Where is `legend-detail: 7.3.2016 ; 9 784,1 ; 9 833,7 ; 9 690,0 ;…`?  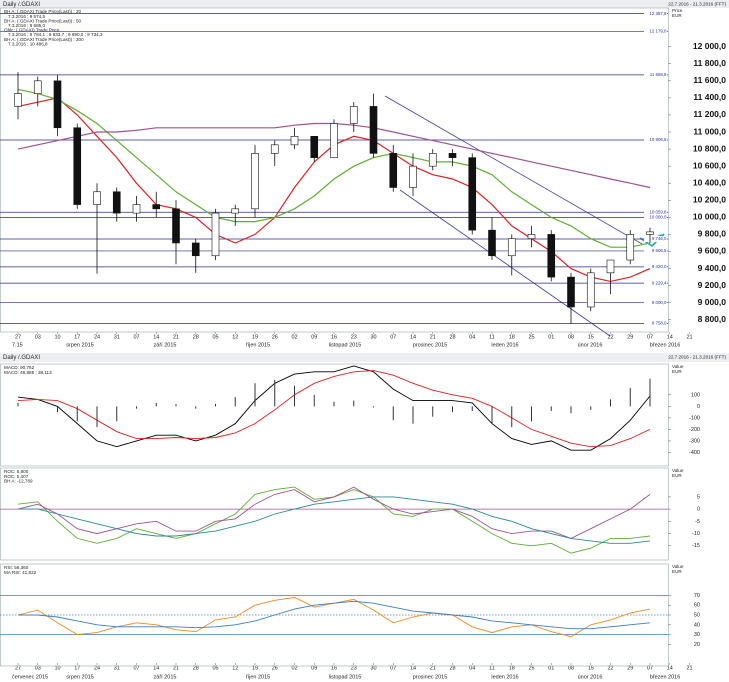 legend-detail: 7.3.2016 ; 9 784,1 ; 9 833,7 ; 9 690,0 ;… is located at coordinates (55, 34).